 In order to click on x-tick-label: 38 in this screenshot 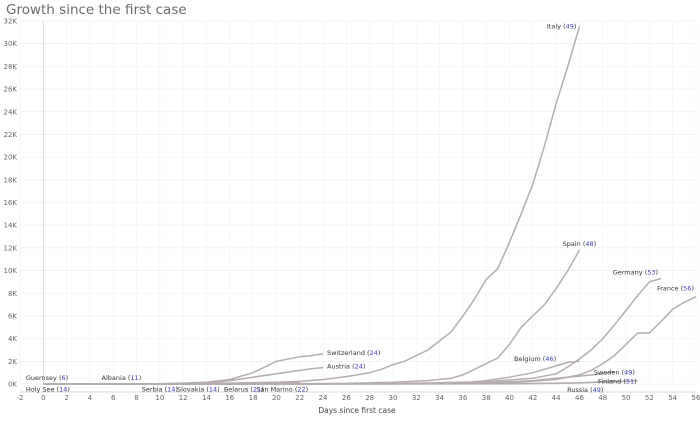, I will do `click(486, 398)`.